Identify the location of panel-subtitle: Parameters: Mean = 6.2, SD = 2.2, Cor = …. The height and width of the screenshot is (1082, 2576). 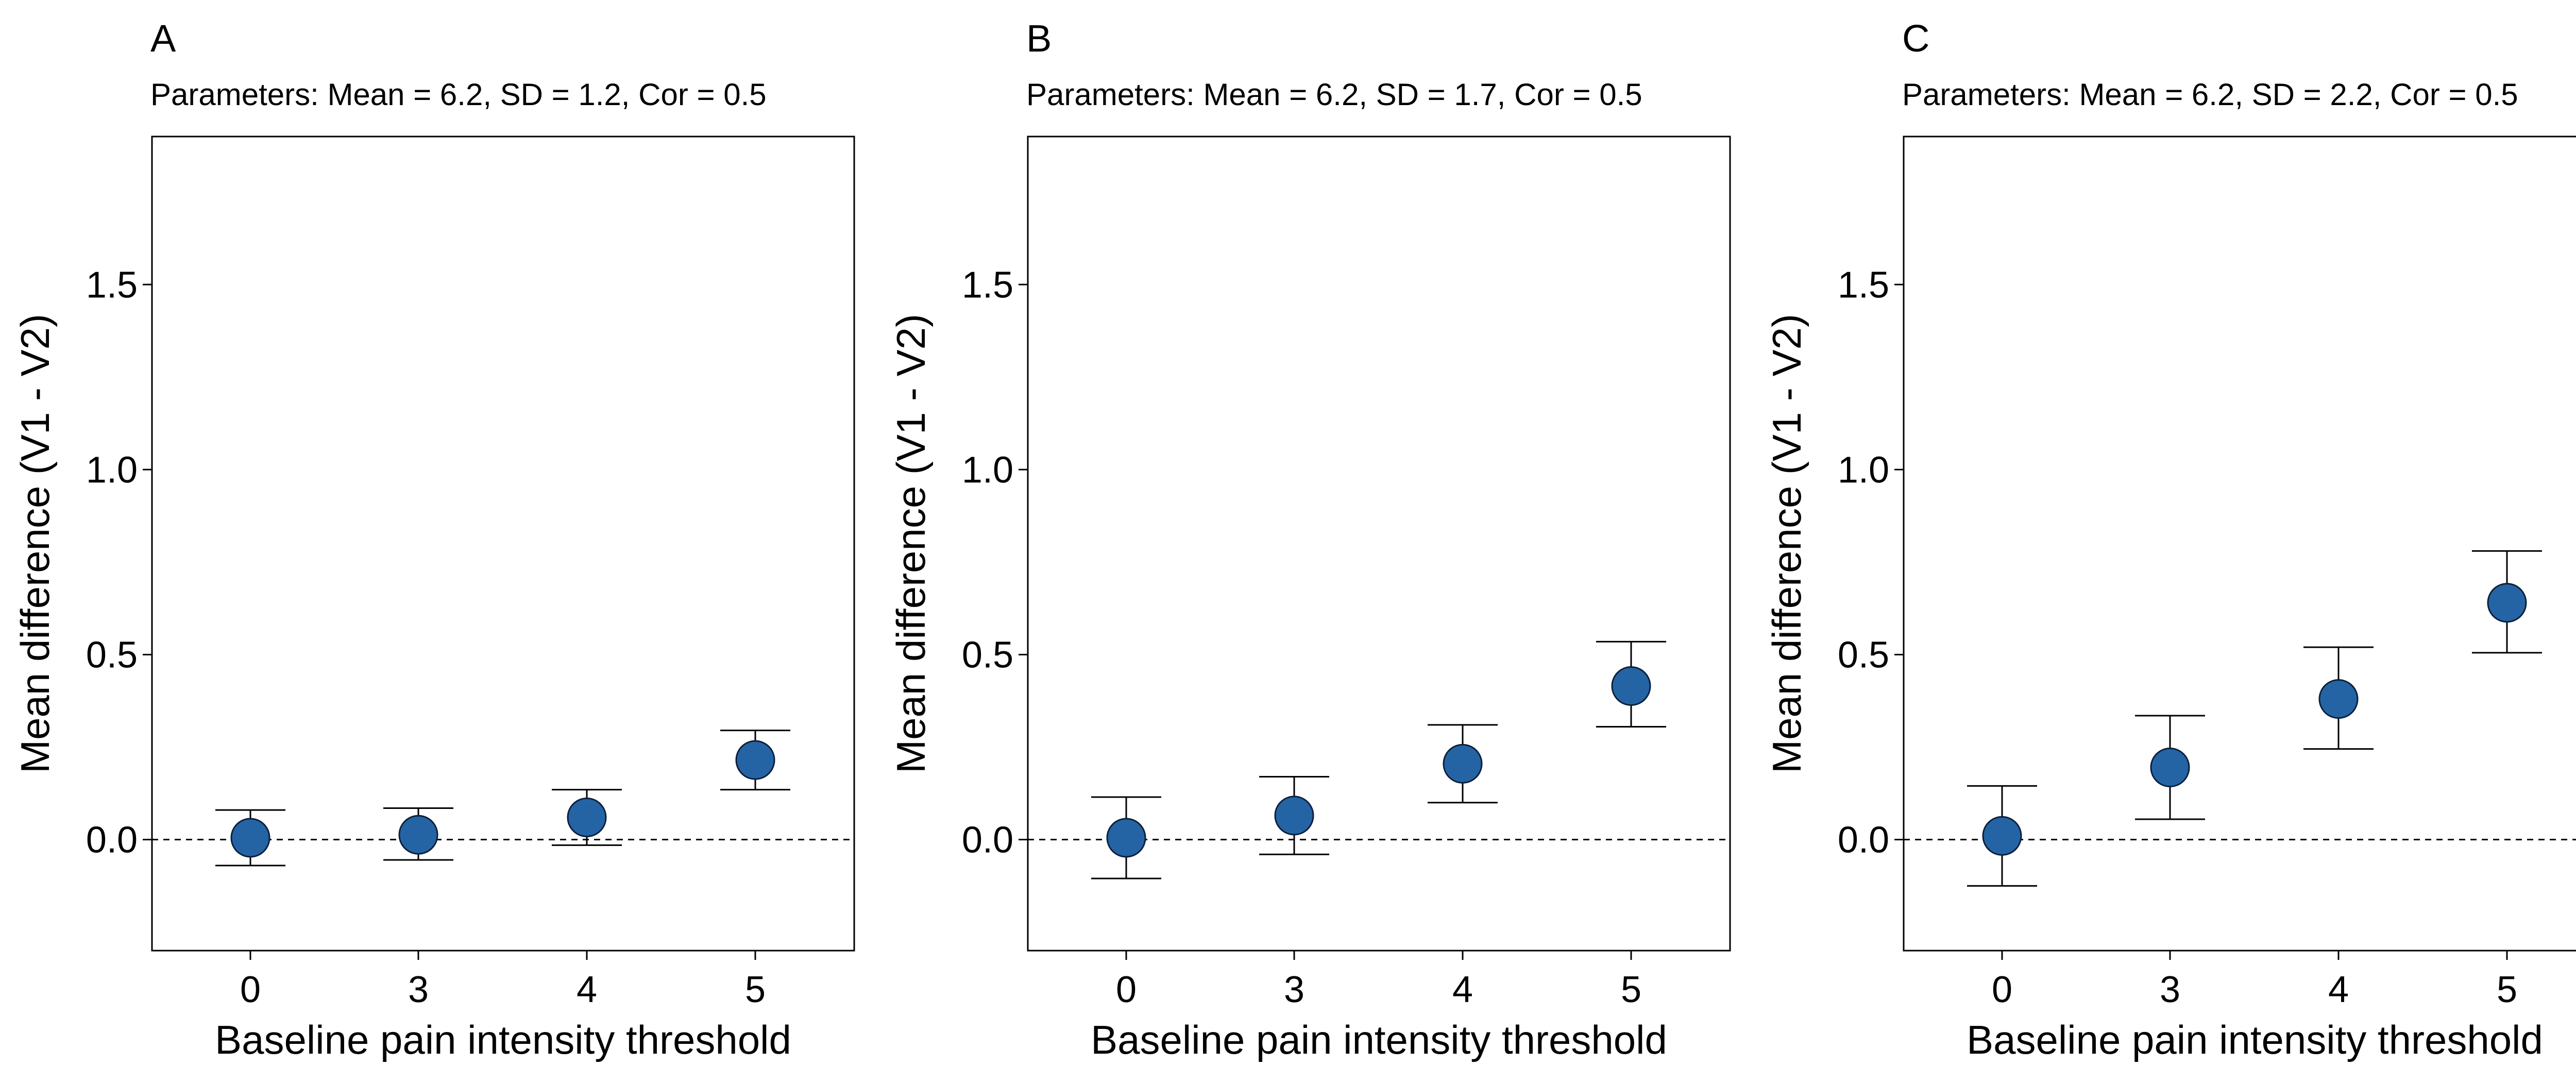
(2210, 94).